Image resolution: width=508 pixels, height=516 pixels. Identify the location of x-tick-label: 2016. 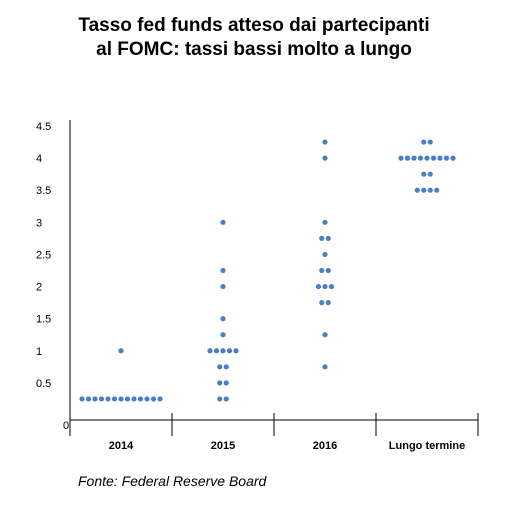
(325, 446).